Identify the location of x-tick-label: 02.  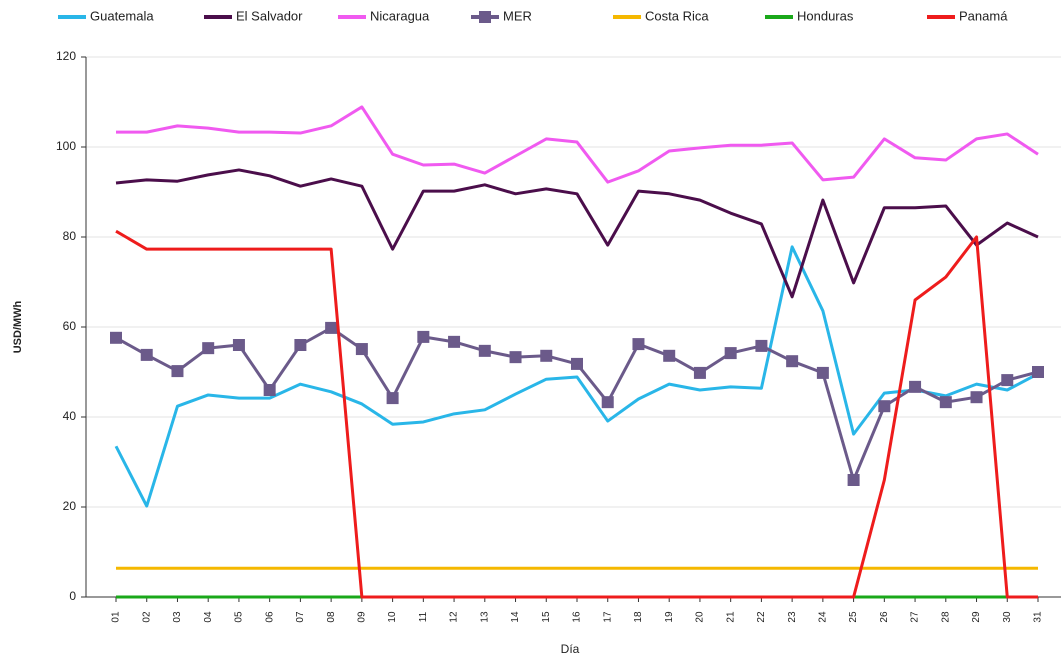
(146, 617).